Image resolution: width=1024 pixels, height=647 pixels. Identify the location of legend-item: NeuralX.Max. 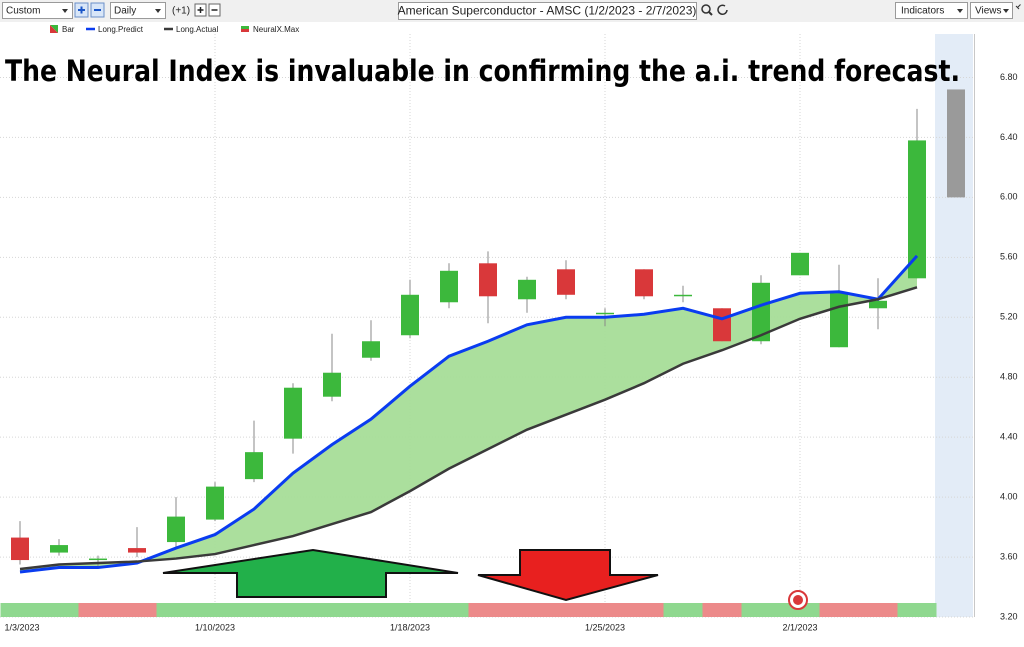
(270, 29).